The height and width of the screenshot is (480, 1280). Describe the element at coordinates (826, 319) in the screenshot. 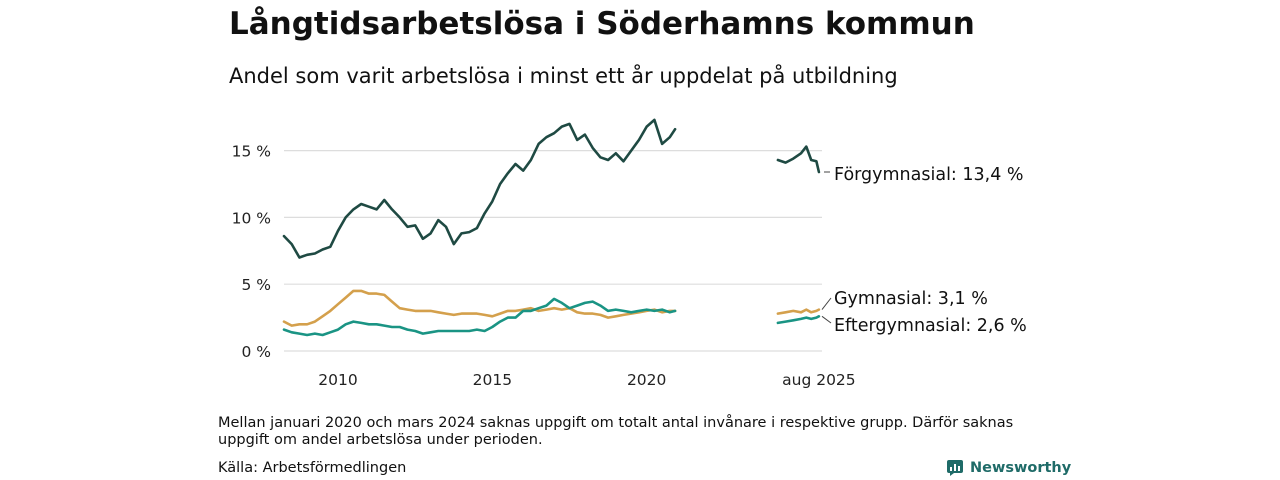

I see `leader-line-eftergymnasial` at that location.